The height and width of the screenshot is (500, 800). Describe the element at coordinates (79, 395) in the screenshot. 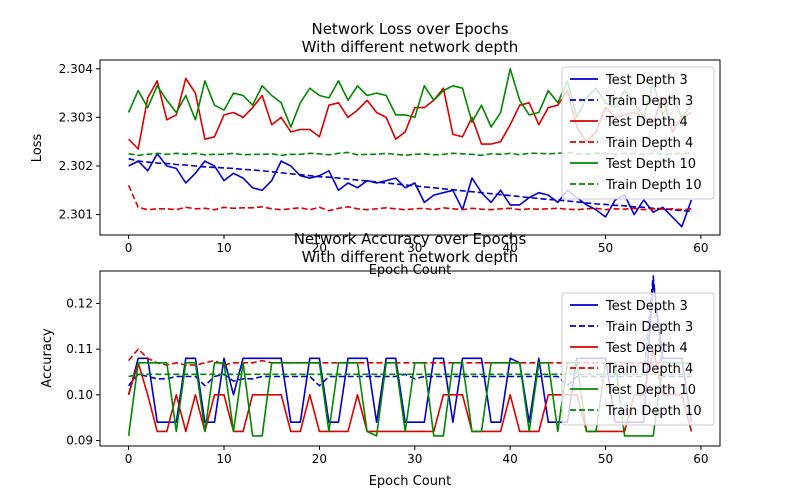

I see `accuracy-y-tick-label: 0.10` at that location.